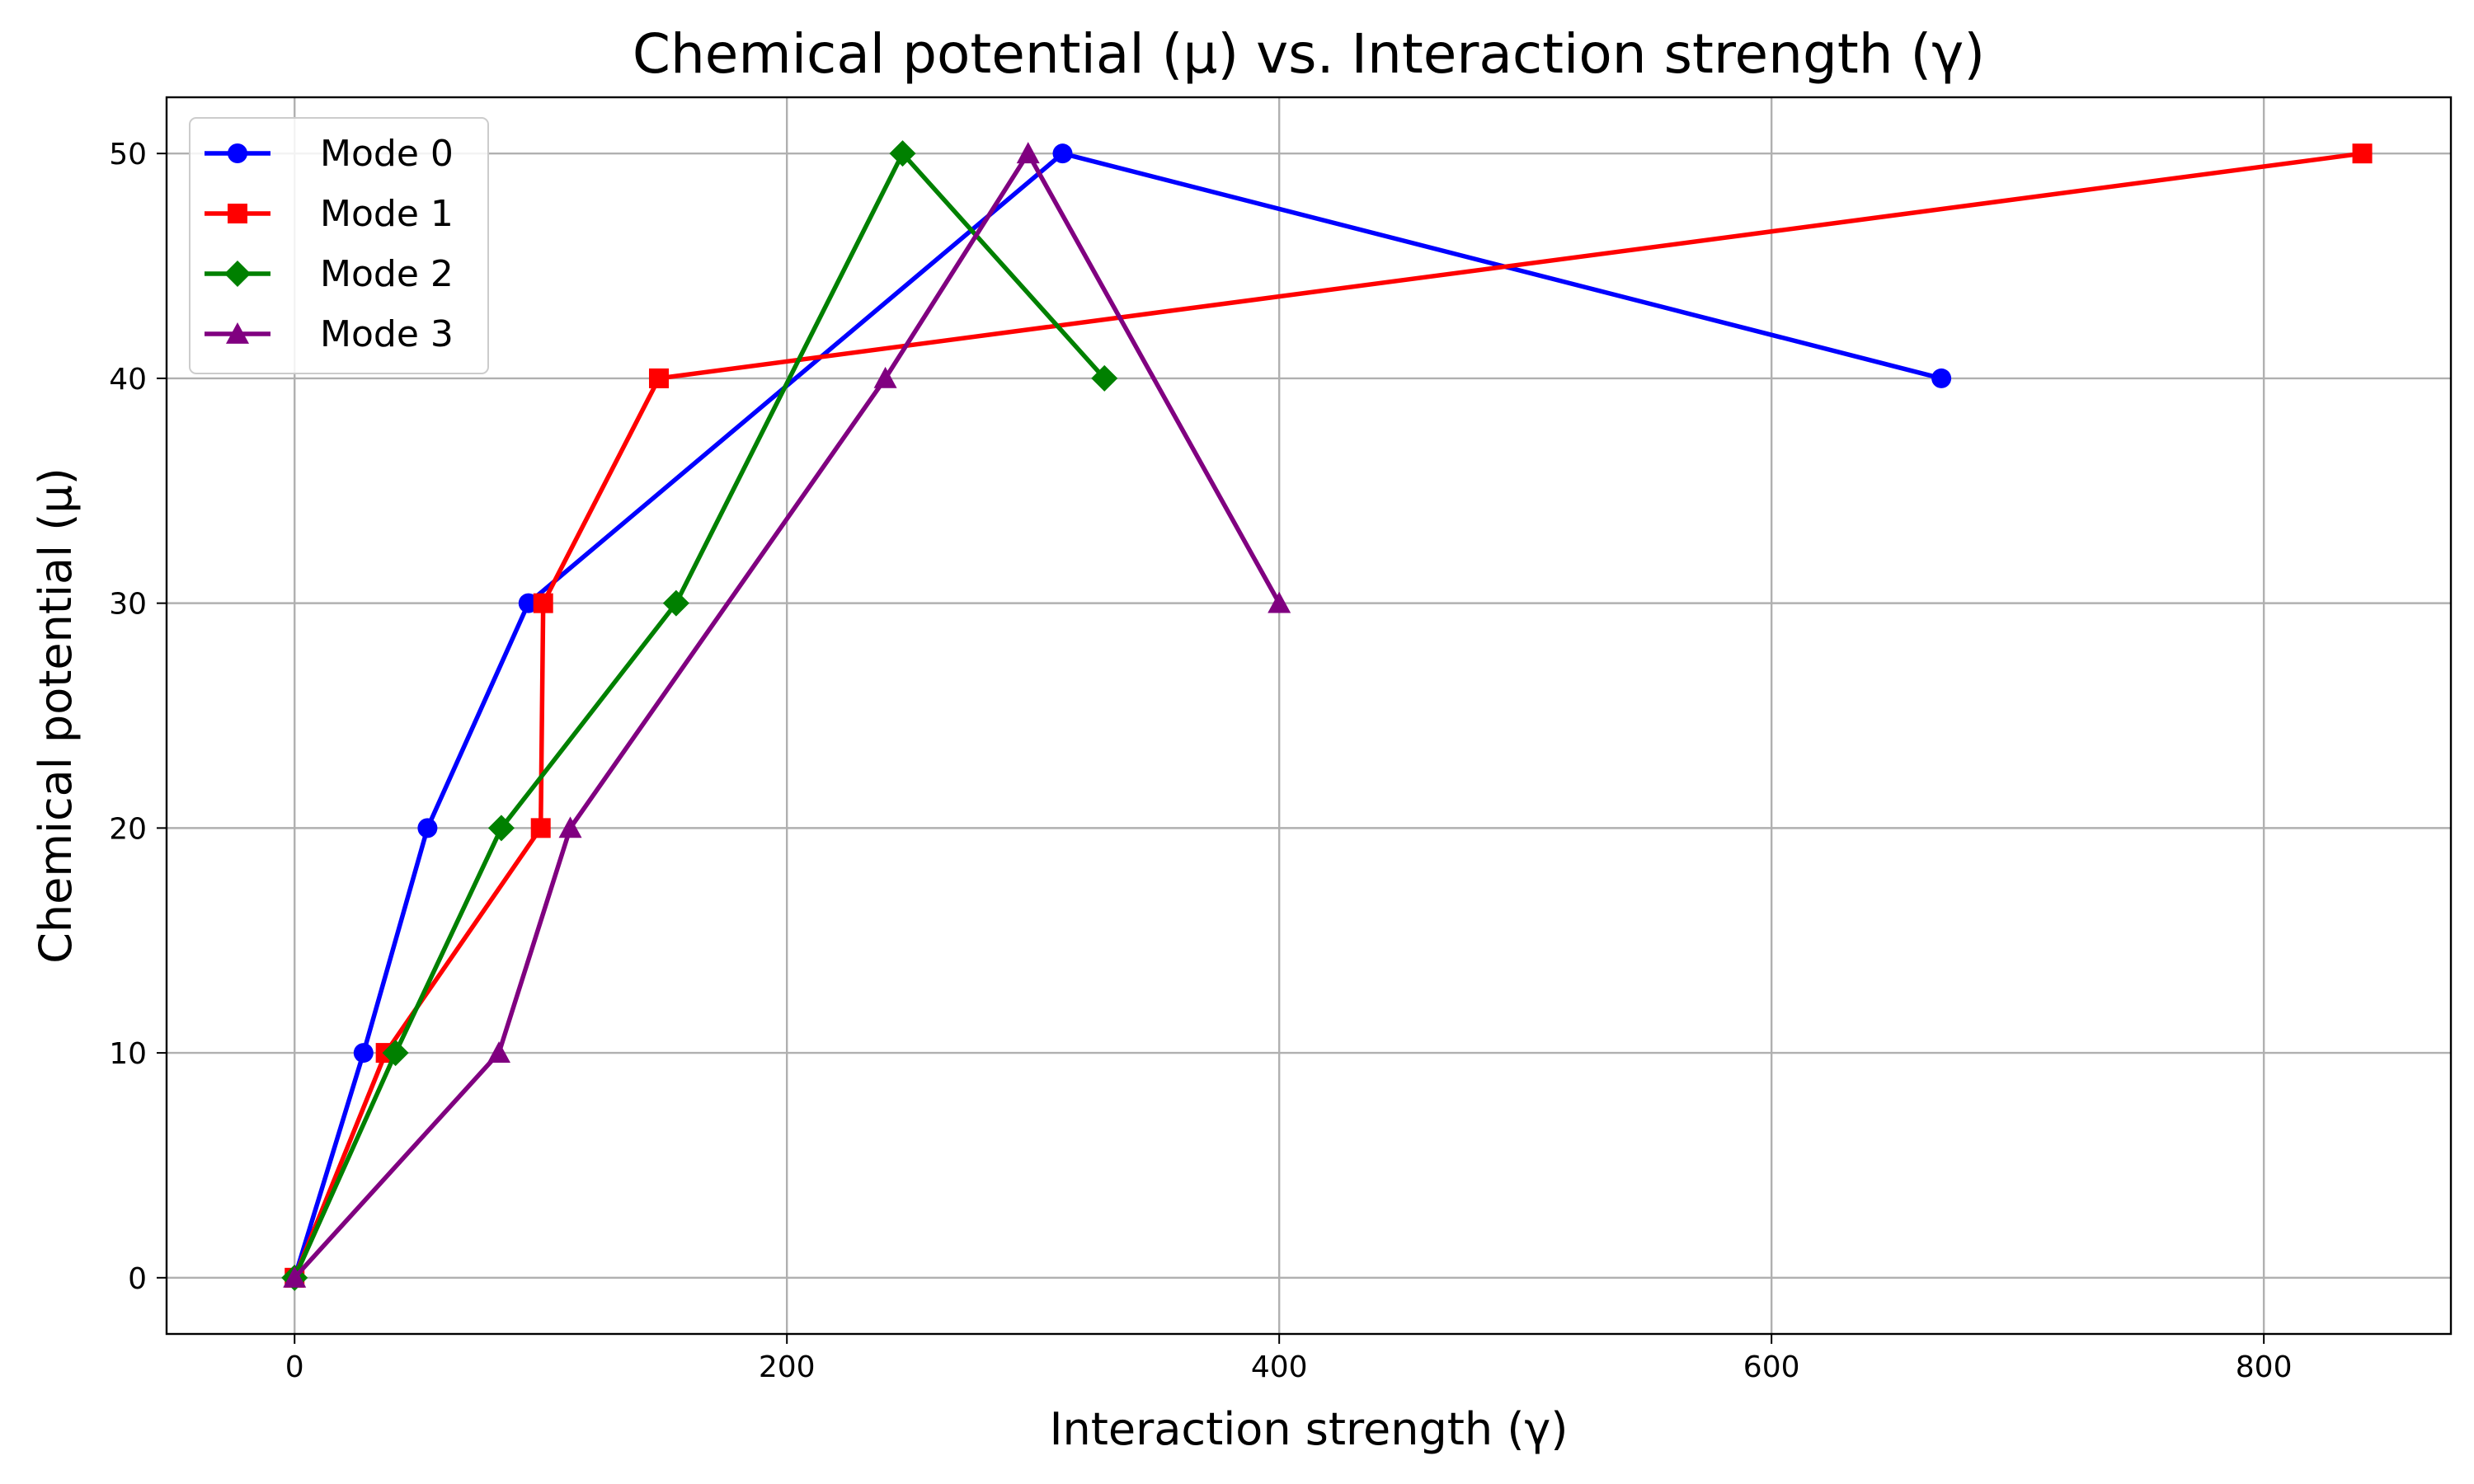 The height and width of the screenshot is (1484, 2474). Describe the element at coordinates (137, 1279) in the screenshot. I see `y-tick-label: 0` at that location.